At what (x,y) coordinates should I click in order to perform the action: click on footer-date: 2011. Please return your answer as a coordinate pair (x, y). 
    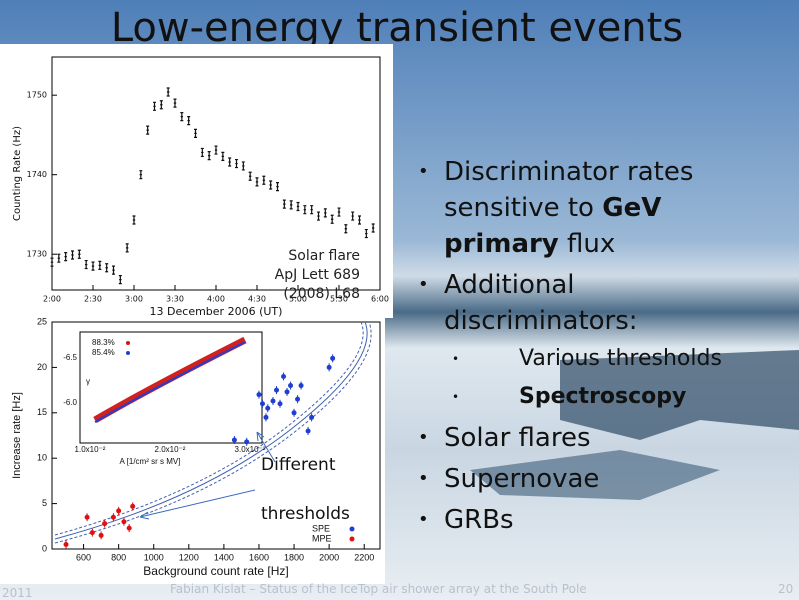
    Looking at the image, I should click on (17, 593).